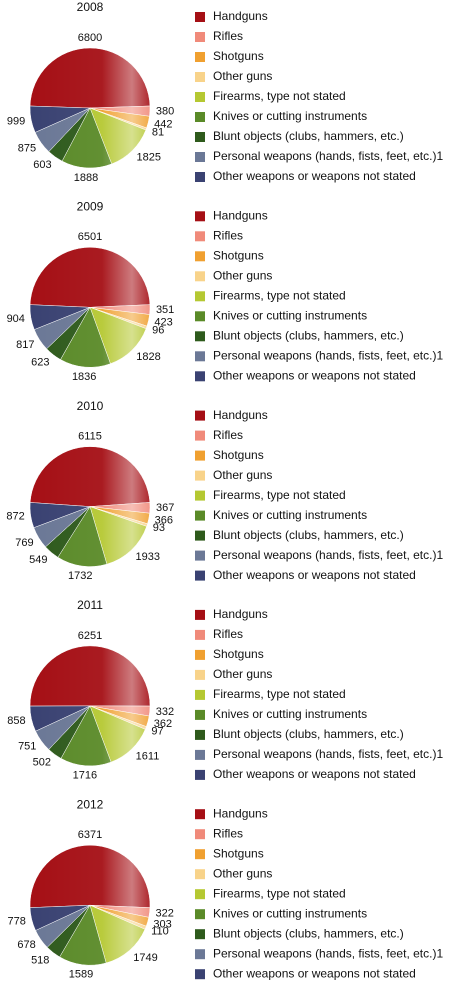 The width and height of the screenshot is (467, 997). Describe the element at coordinates (90, 804) in the screenshot. I see `chart-title: 2012` at that location.